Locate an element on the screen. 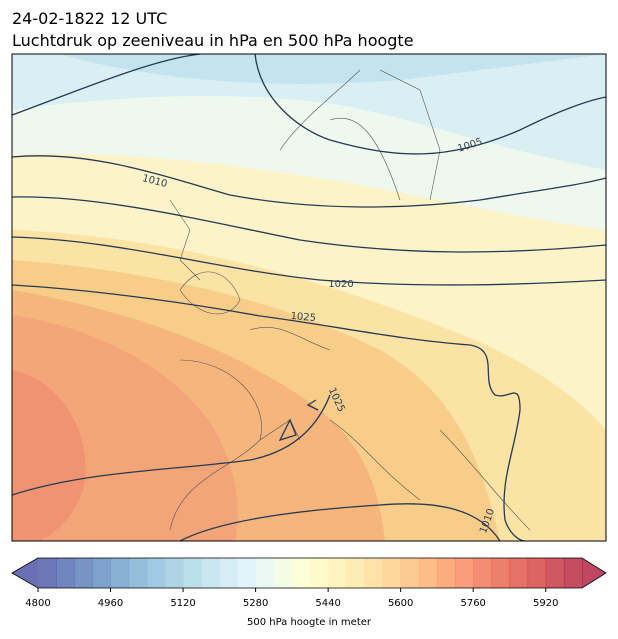  colorbar-label: 500 hPa hoogte in meter is located at coordinates (309, 622).